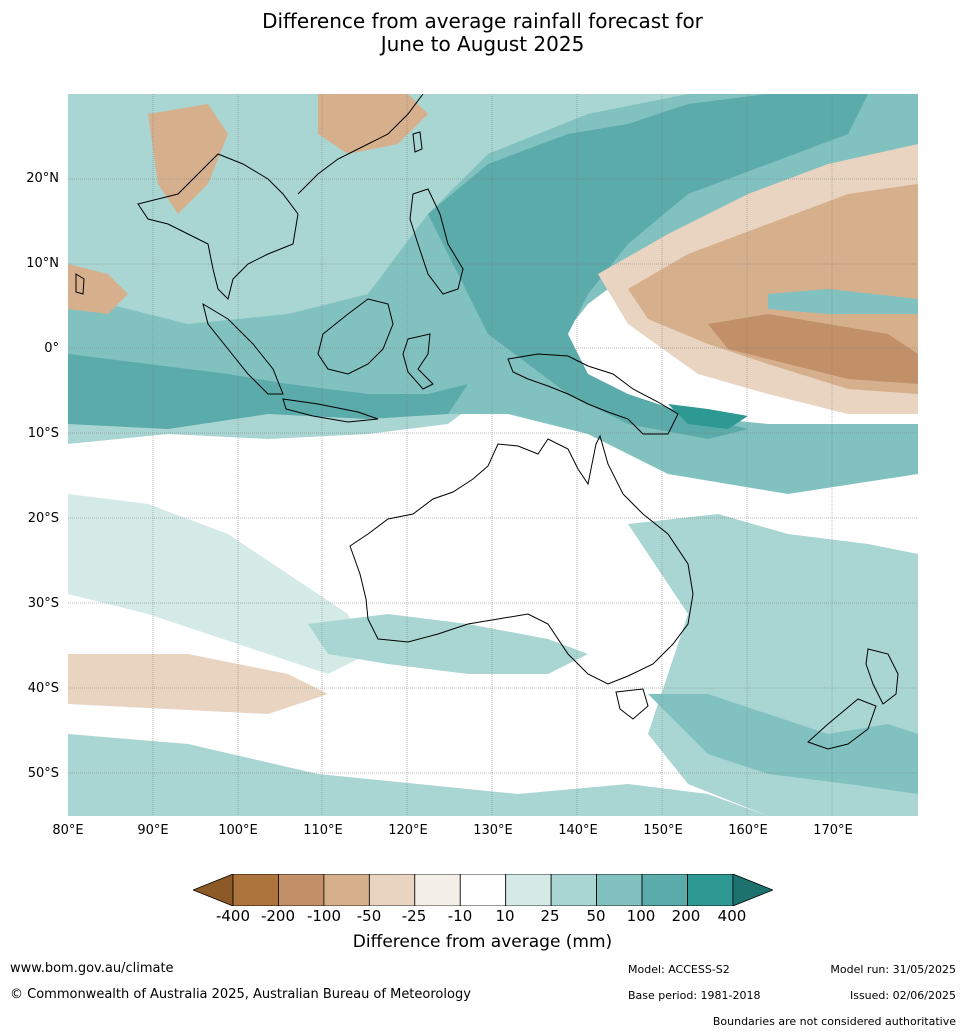 Image resolution: width=965 pixels, height=1035 pixels. I want to click on colorbar-extend-low, so click(213, 890).